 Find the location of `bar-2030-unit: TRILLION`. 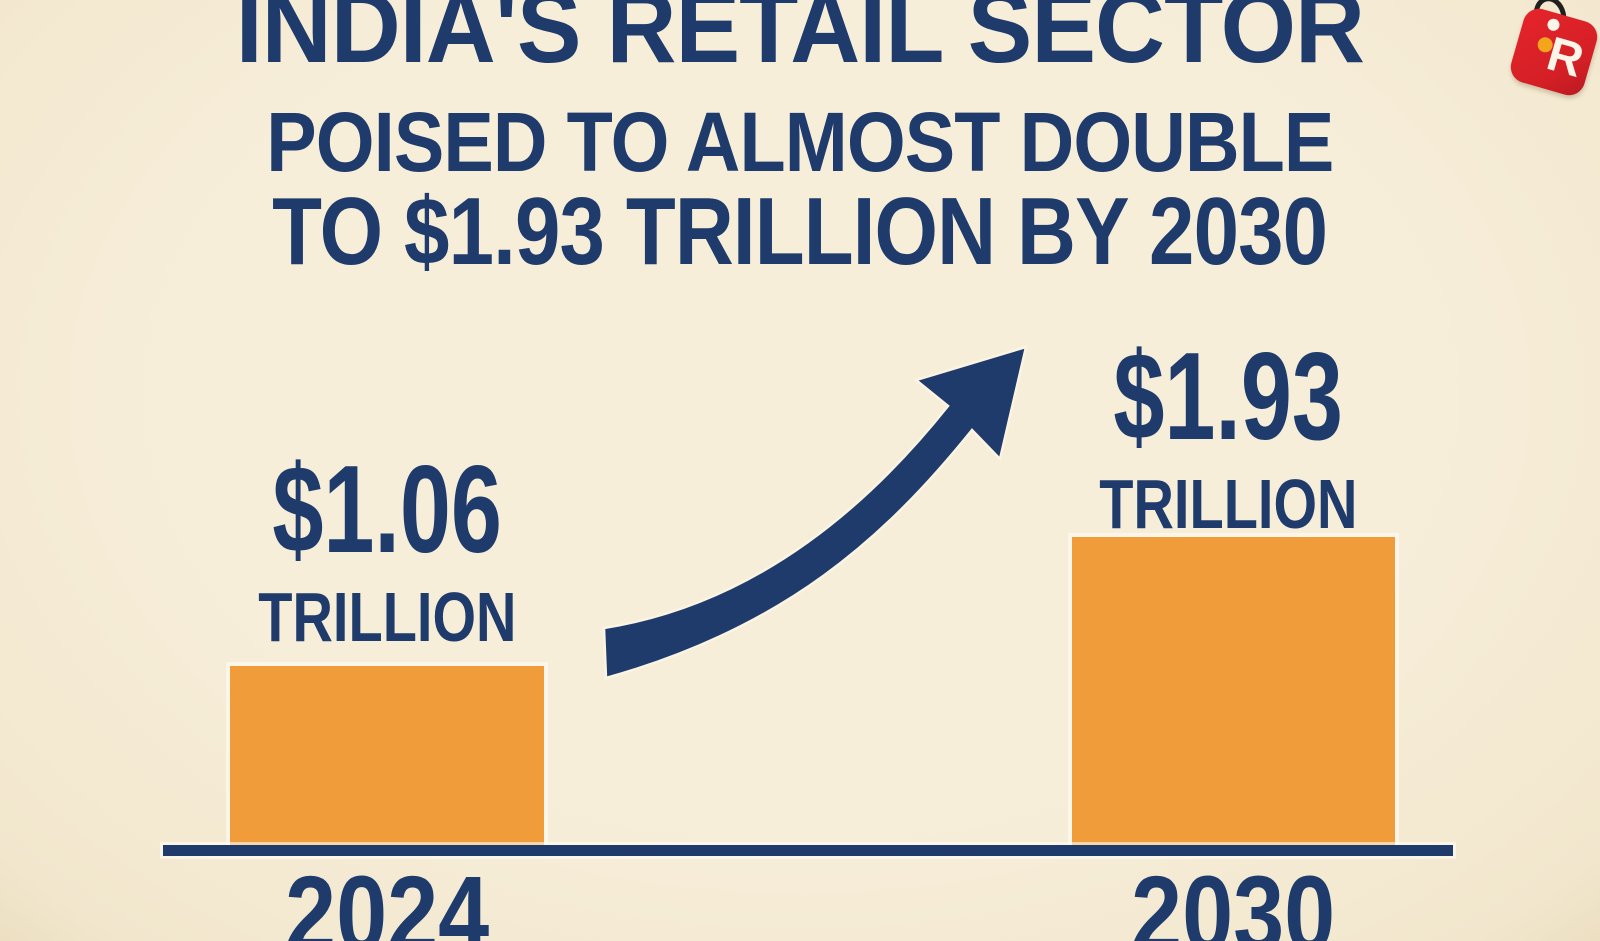

bar-2030-unit: TRILLION is located at coordinates (1228, 504).